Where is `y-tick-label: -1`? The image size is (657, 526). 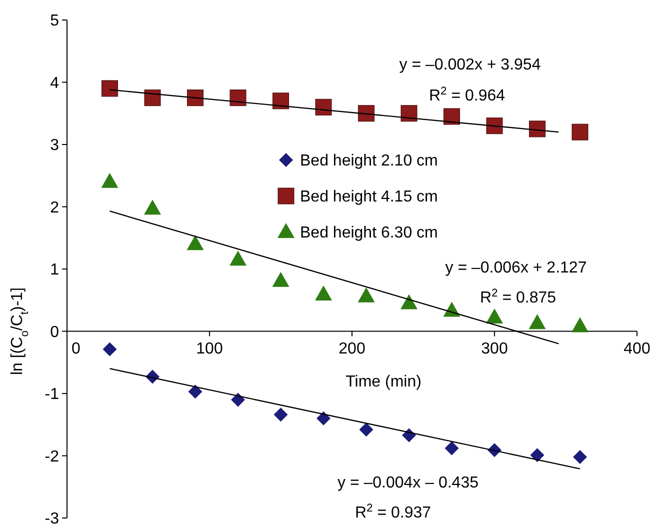
y-tick-label: -1 is located at coordinates (52, 395).